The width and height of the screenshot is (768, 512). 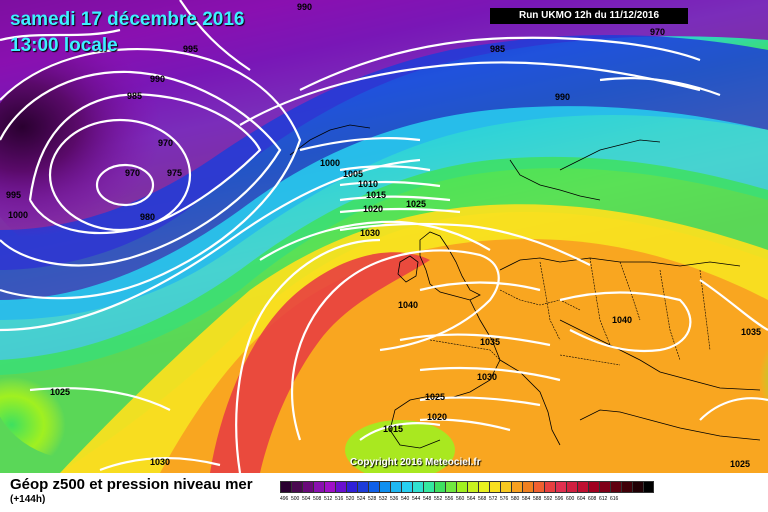 I want to click on scale-label: 516, so click(x=339, y=499).